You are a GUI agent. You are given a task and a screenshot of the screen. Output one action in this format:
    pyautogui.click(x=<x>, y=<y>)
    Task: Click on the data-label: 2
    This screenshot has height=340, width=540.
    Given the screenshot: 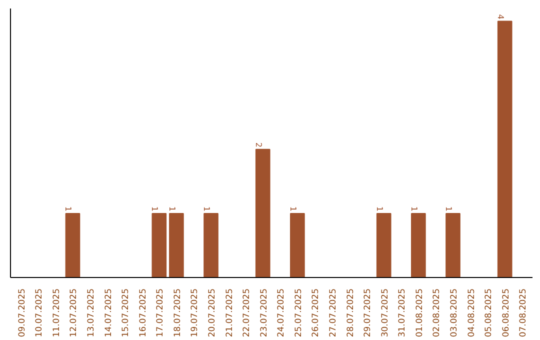 What is the action you would take?
    pyautogui.click(x=258, y=145)
    